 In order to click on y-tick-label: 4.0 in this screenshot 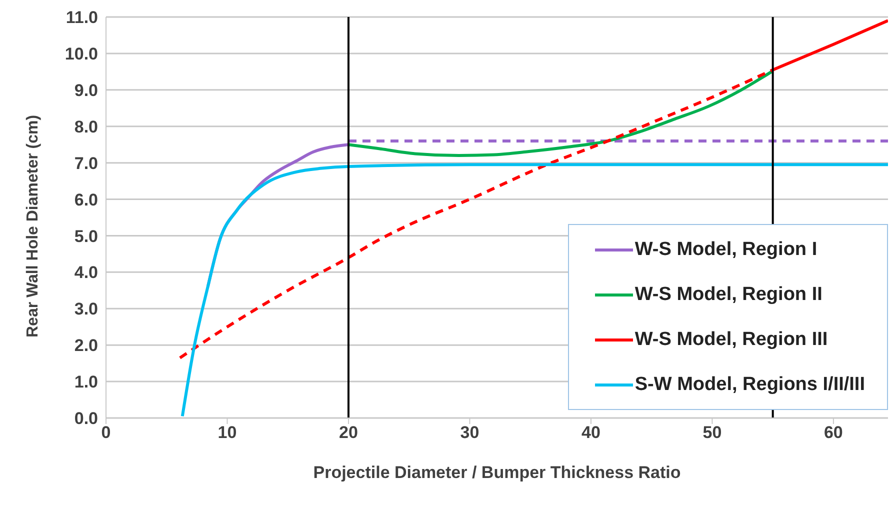, I will do `click(86, 272)`.